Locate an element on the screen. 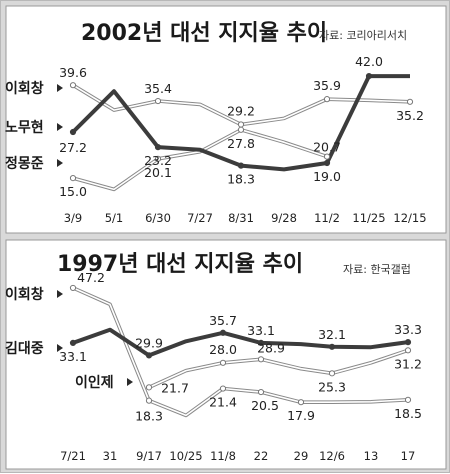 The height and width of the screenshot is (474, 450). x-tick-label: 5/1 is located at coordinates (114, 218).